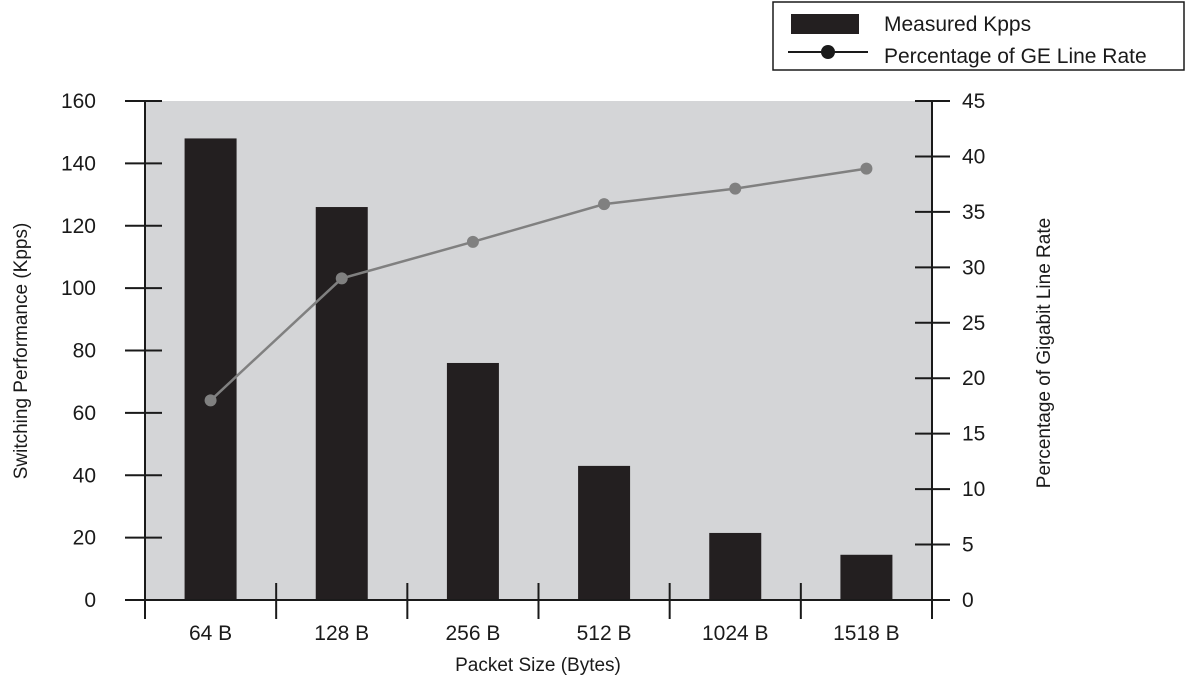  I want to click on bar-64b, so click(210, 369).